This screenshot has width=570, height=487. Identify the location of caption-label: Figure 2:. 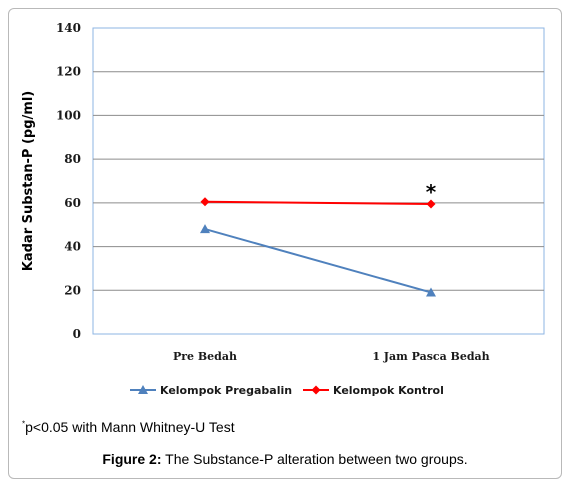
(132, 459).